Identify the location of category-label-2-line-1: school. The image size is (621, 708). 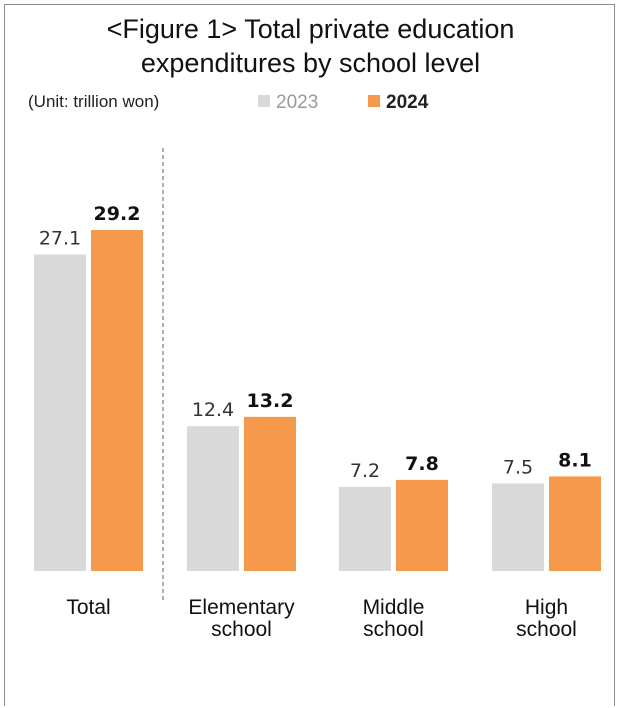
(393, 629).